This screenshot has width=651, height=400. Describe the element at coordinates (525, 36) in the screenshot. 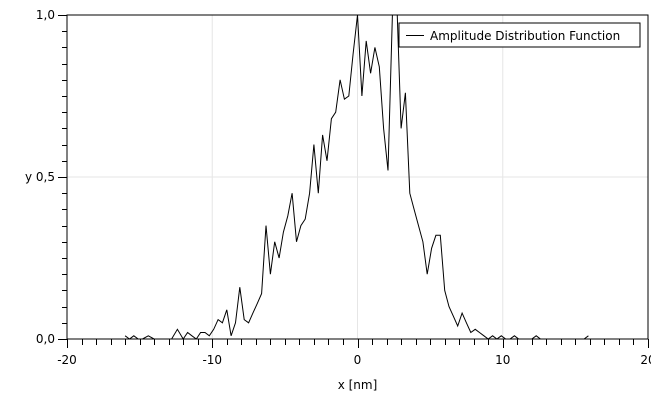

I see `legend-label: Amplitude Distribution Function` at that location.